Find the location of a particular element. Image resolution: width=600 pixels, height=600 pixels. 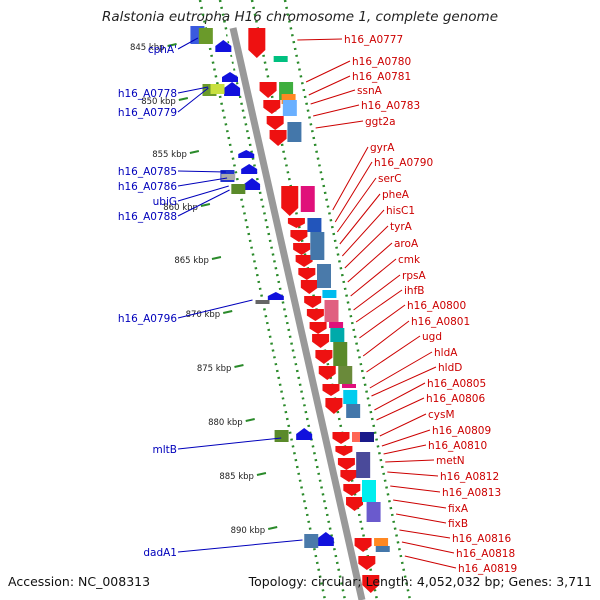

gene-label-left: dadA1 is located at coordinates (160, 553).